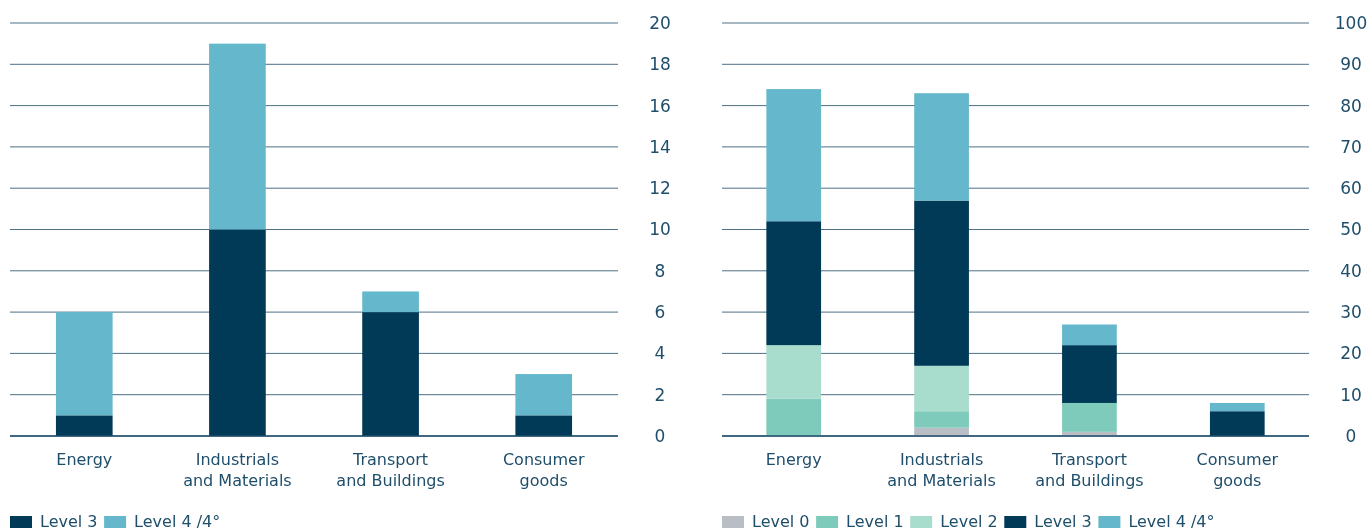  Describe the element at coordinates (969, 521) in the screenshot. I see `legend-label: Level 2` at that location.